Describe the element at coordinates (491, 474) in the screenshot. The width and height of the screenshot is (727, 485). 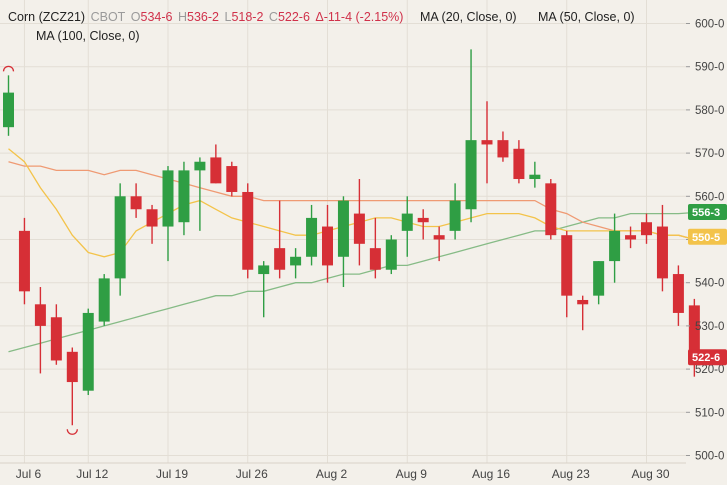
I see `x-tick-label: Aug 16` at that location.